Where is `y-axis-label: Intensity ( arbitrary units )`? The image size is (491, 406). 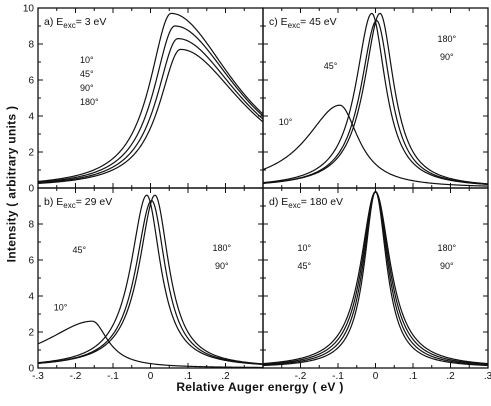
y-axis-label: Intensity ( arbitrary units ) is located at coordinates (11, 184).